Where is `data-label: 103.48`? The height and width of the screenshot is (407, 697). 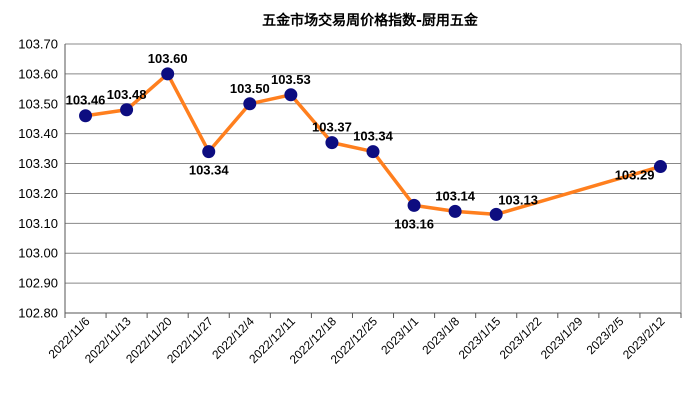 data-label: 103.48 is located at coordinates (127, 94).